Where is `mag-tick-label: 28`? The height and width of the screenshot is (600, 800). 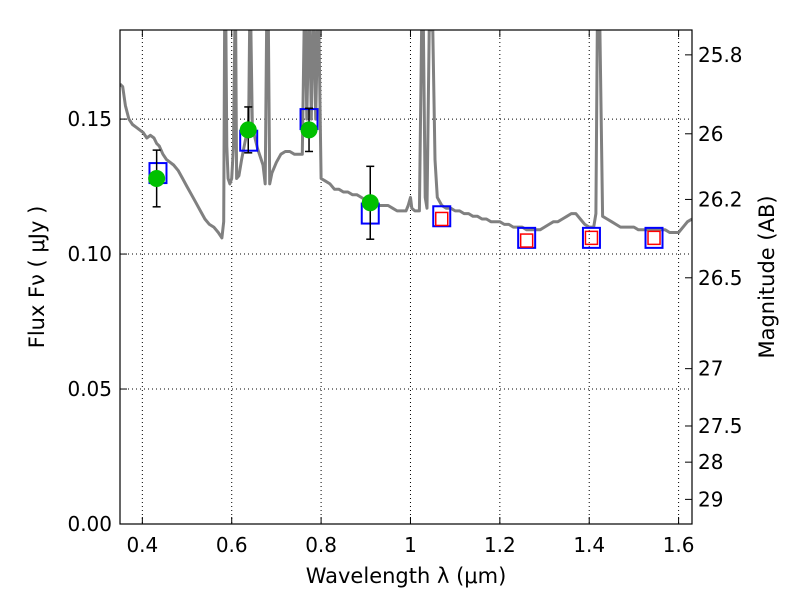 mag-tick-label: 28 is located at coordinates (710, 462).